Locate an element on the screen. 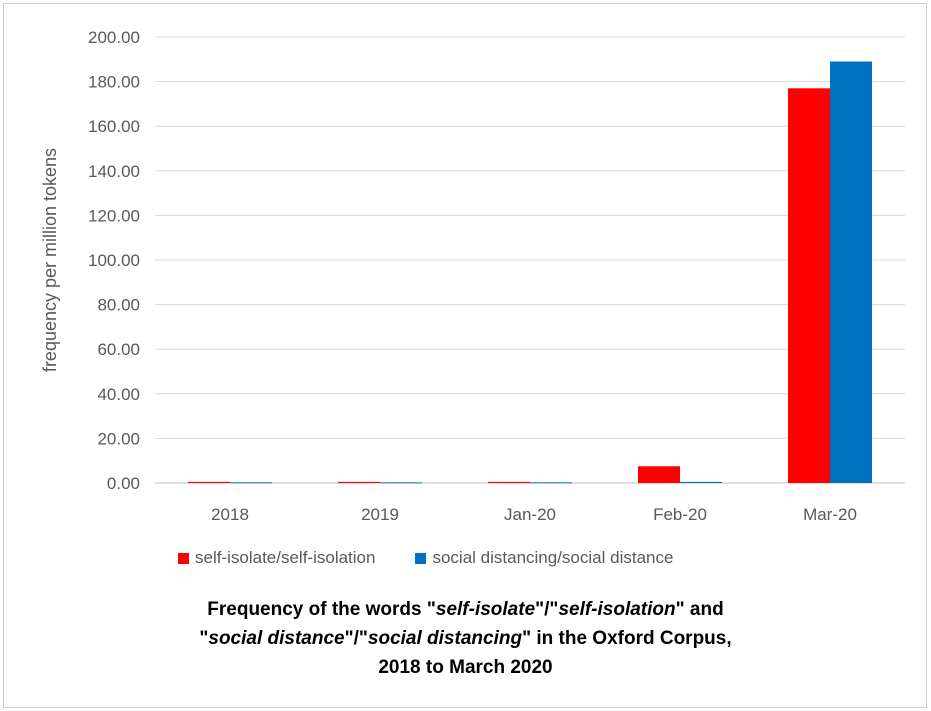 This screenshot has height=711, width=931. x-tick-label: 2018 is located at coordinates (230, 514).